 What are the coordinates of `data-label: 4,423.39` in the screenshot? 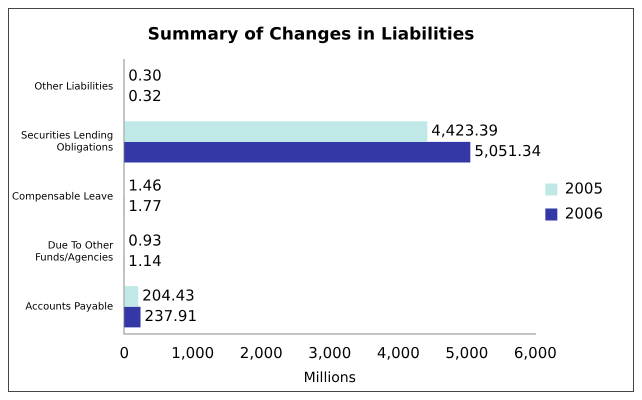 It's located at (464, 130).